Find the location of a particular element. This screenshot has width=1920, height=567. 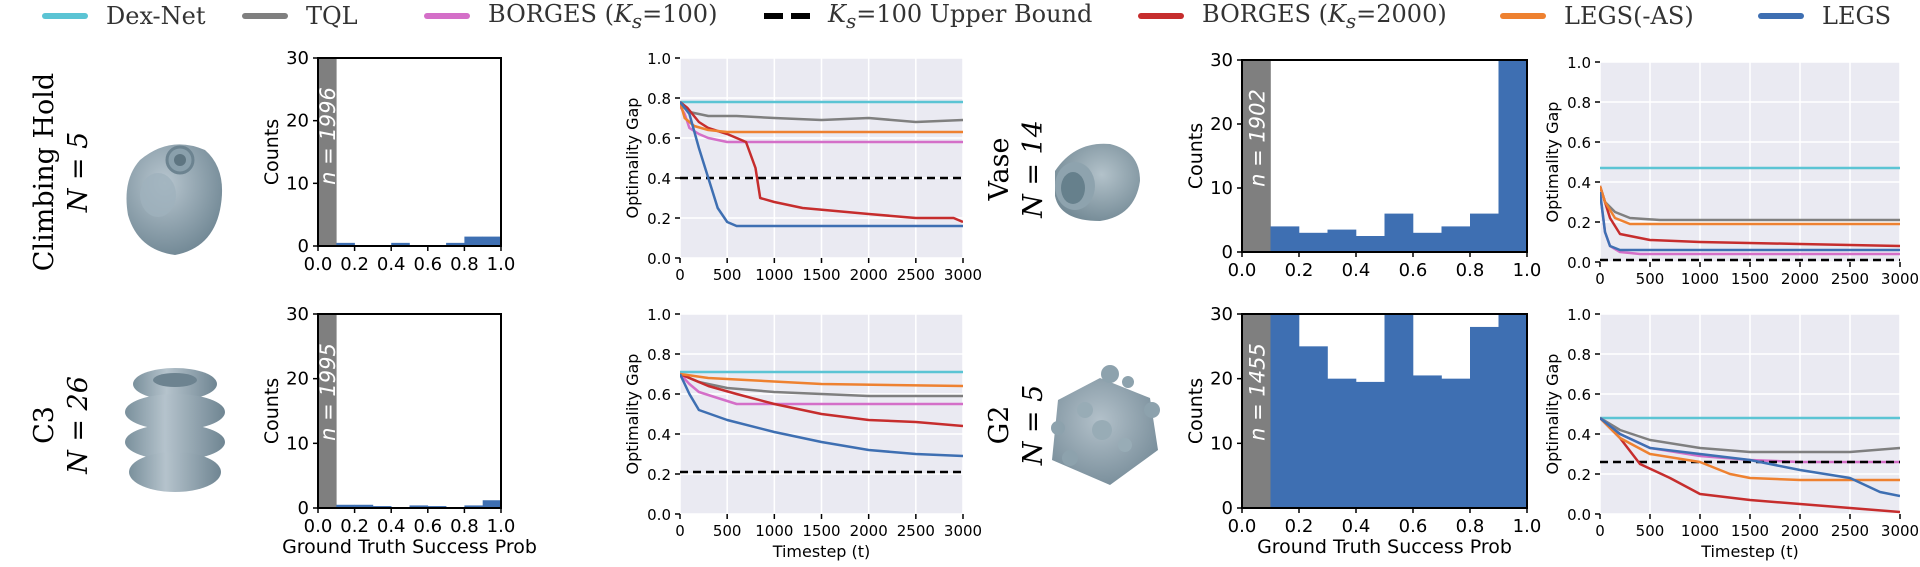

object-n: N = 26 is located at coordinates (78, 425).